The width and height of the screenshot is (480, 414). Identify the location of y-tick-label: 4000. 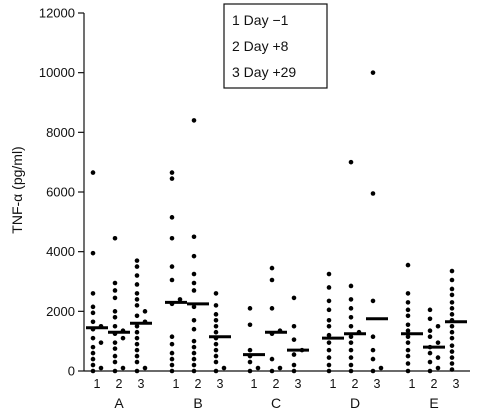
(60, 251).